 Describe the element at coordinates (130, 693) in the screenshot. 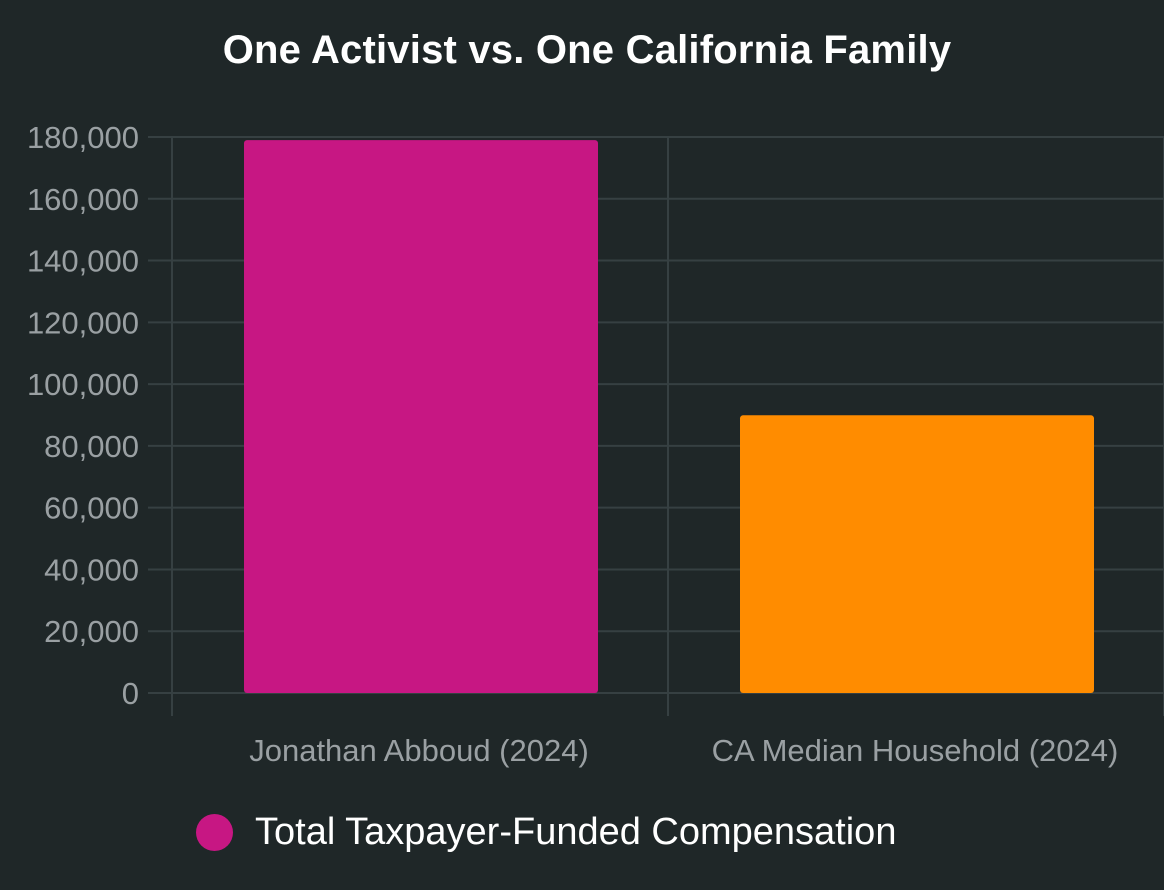

I see `y-tick-label: 0` at that location.